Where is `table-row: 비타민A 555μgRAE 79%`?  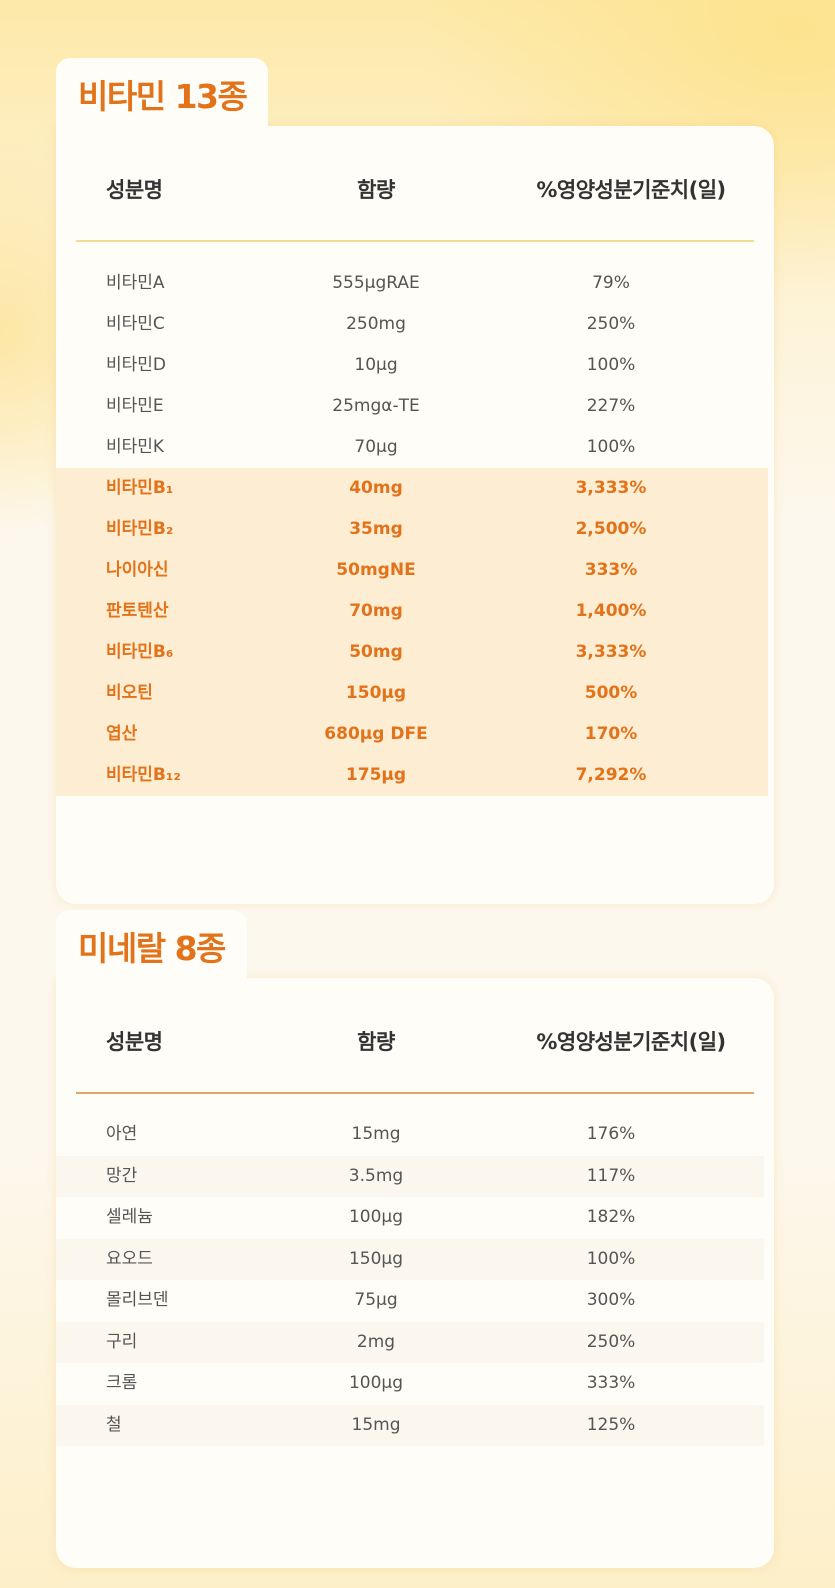
table-row: 비타민A 555μgRAE 79% is located at coordinates (412, 283).